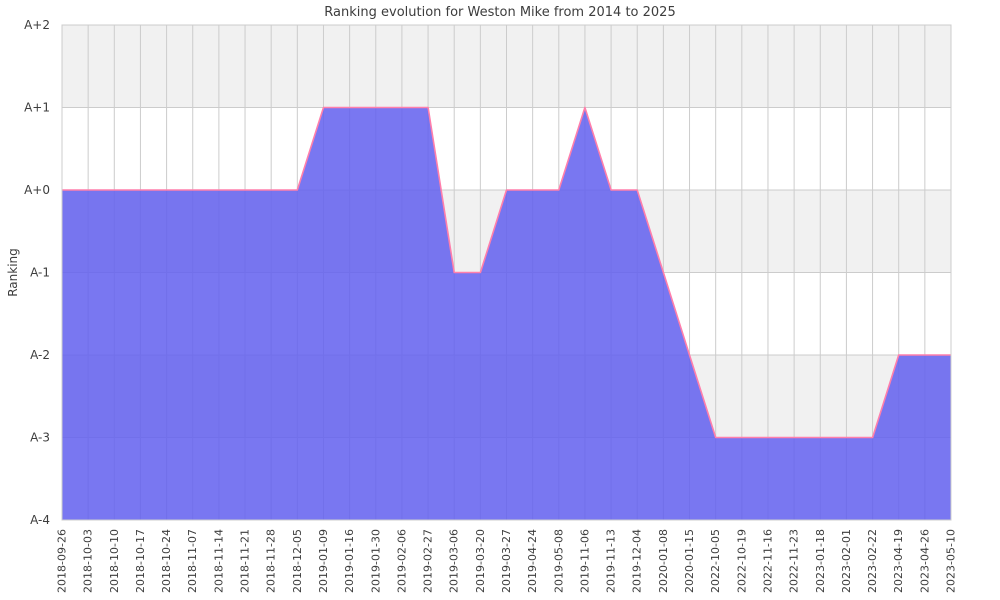 The width and height of the screenshot is (1000, 600). What do you see at coordinates (820, 561) in the screenshot?
I see `x-tick-label: 2023-01-18` at bounding box center [820, 561].